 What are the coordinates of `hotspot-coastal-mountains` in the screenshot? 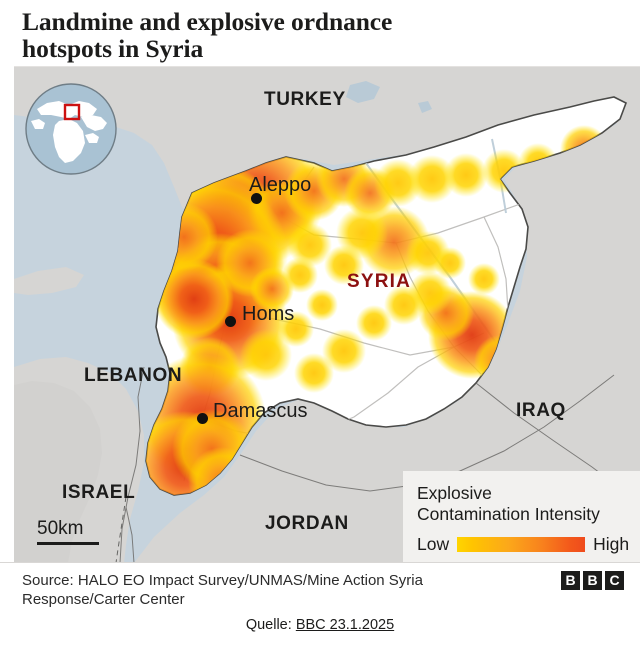 It's located at (194, 299).